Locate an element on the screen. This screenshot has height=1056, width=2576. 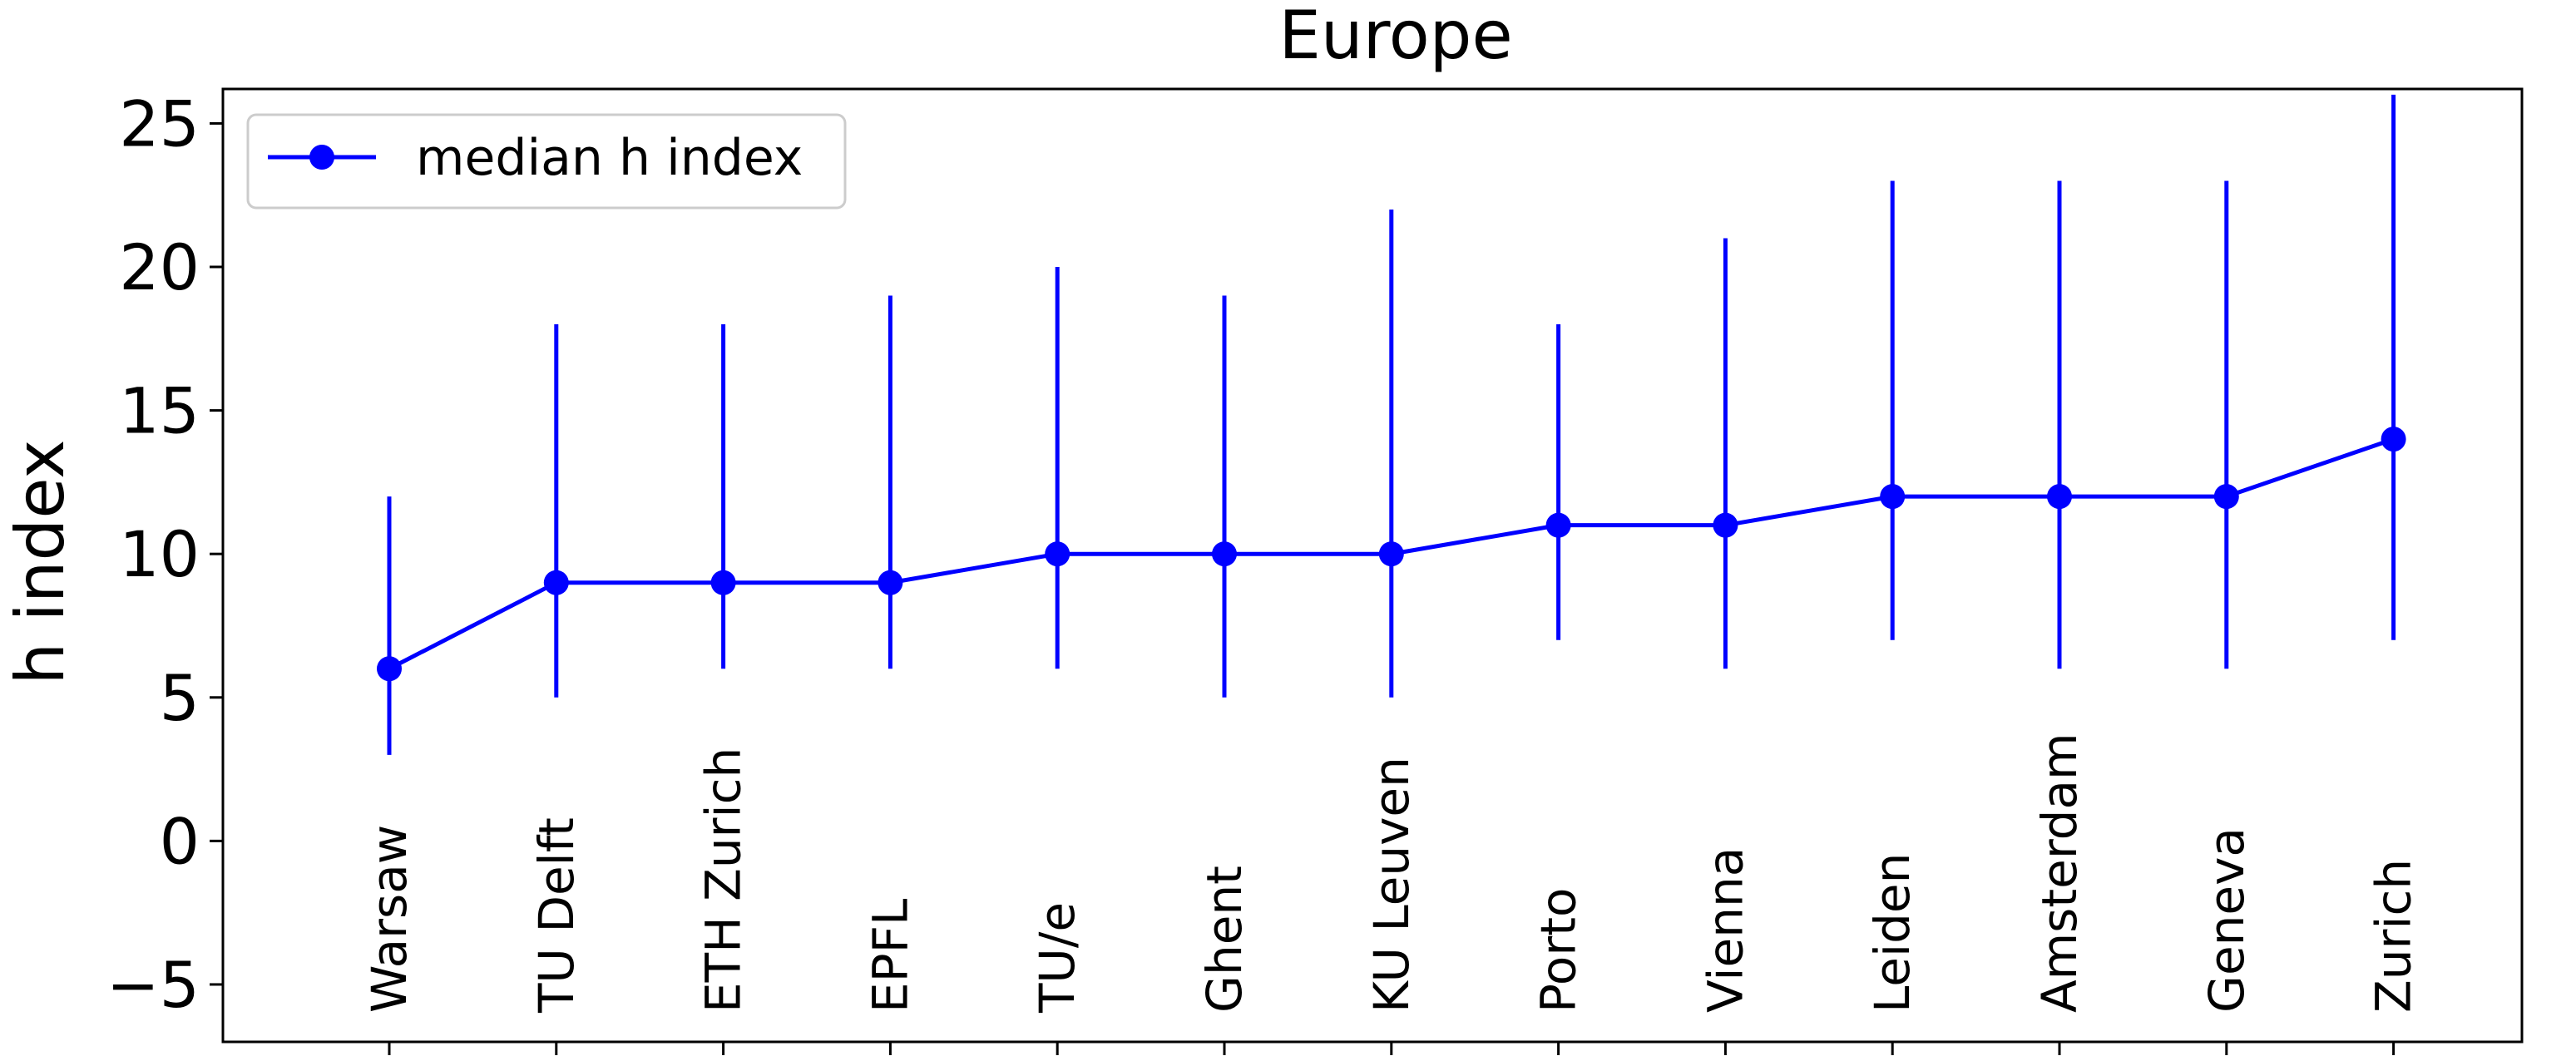
category-label: Zurich is located at coordinates (2394, 936).